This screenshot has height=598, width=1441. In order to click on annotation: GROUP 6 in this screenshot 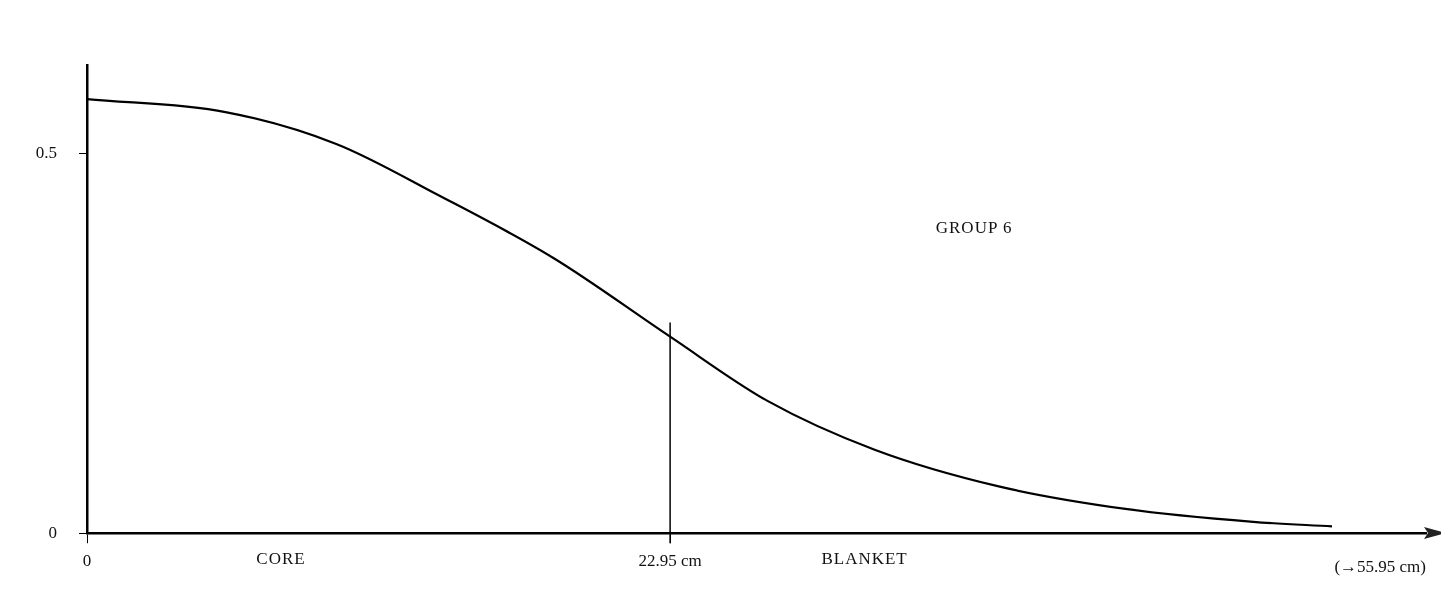, I will do `click(974, 228)`.